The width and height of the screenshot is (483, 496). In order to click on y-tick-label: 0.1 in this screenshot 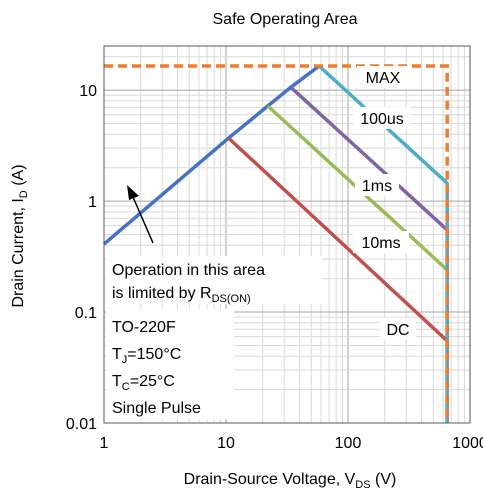, I will do `click(86, 313)`.